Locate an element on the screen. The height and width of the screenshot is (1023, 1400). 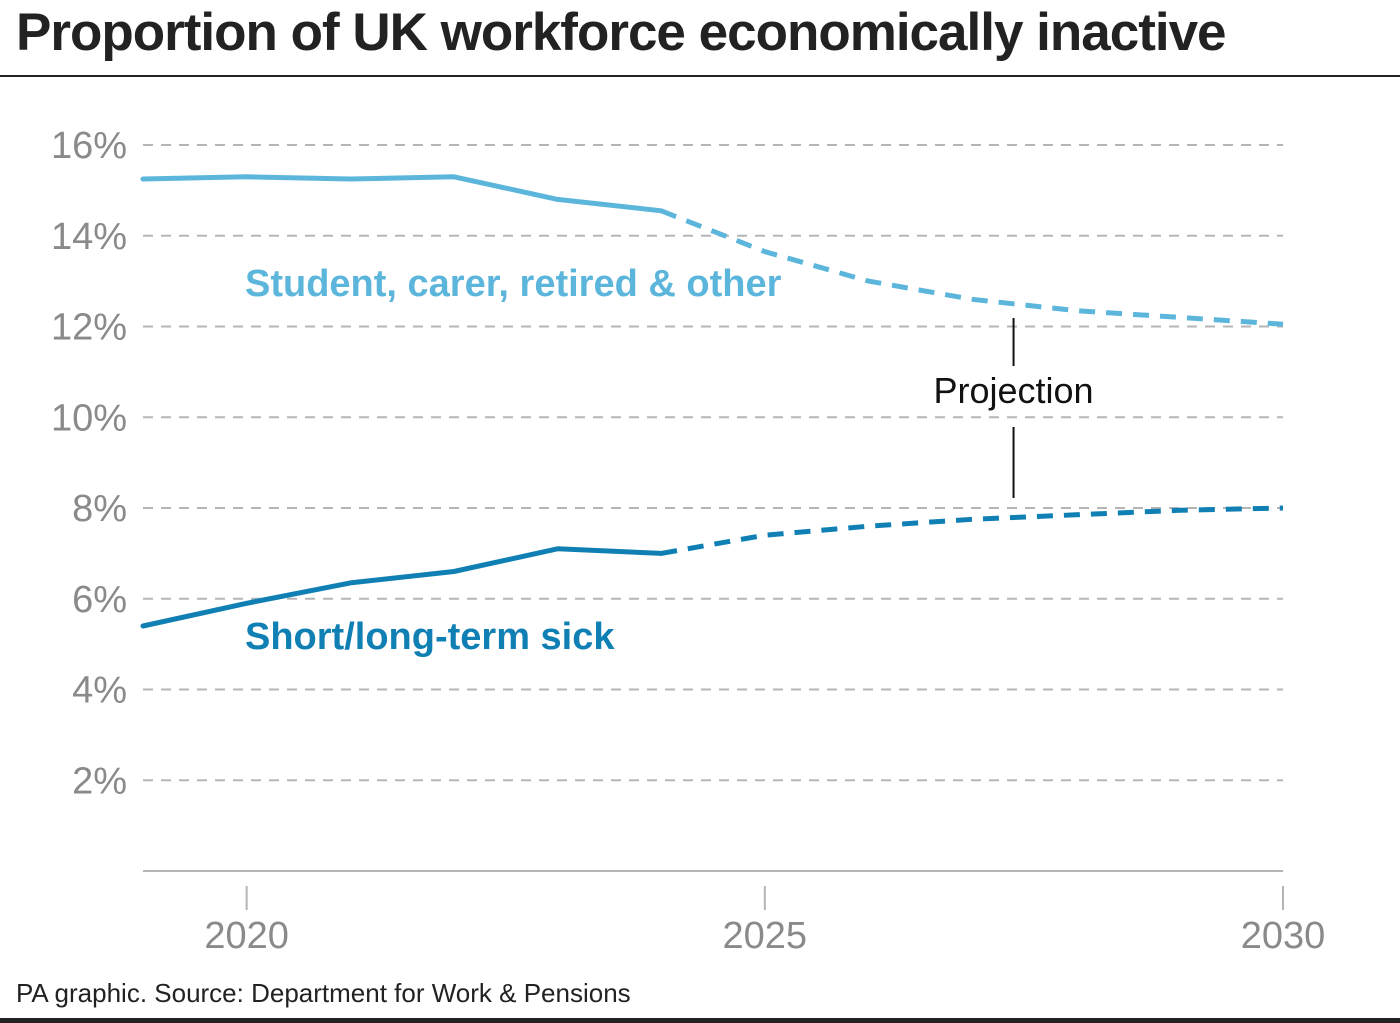
series-line-student-carer-retired-other is located at coordinates (402, 194).